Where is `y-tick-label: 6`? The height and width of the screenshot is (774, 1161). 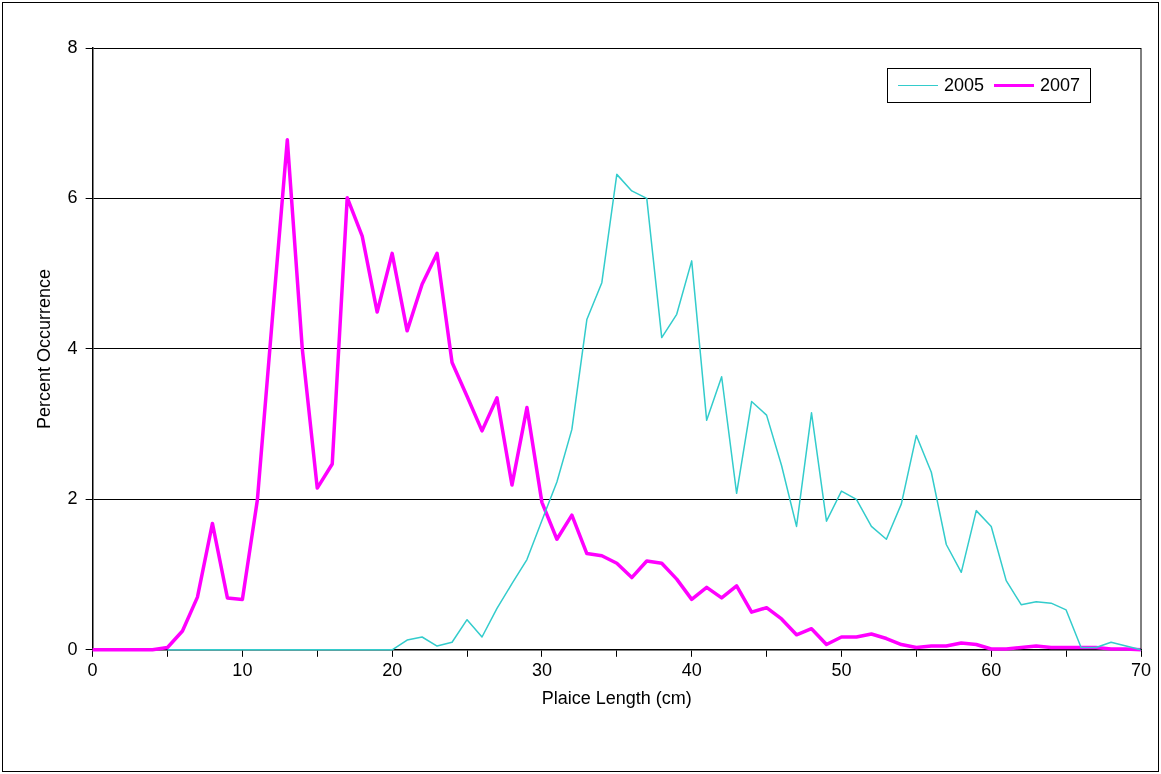 y-tick-label: 6 is located at coordinates (72, 197).